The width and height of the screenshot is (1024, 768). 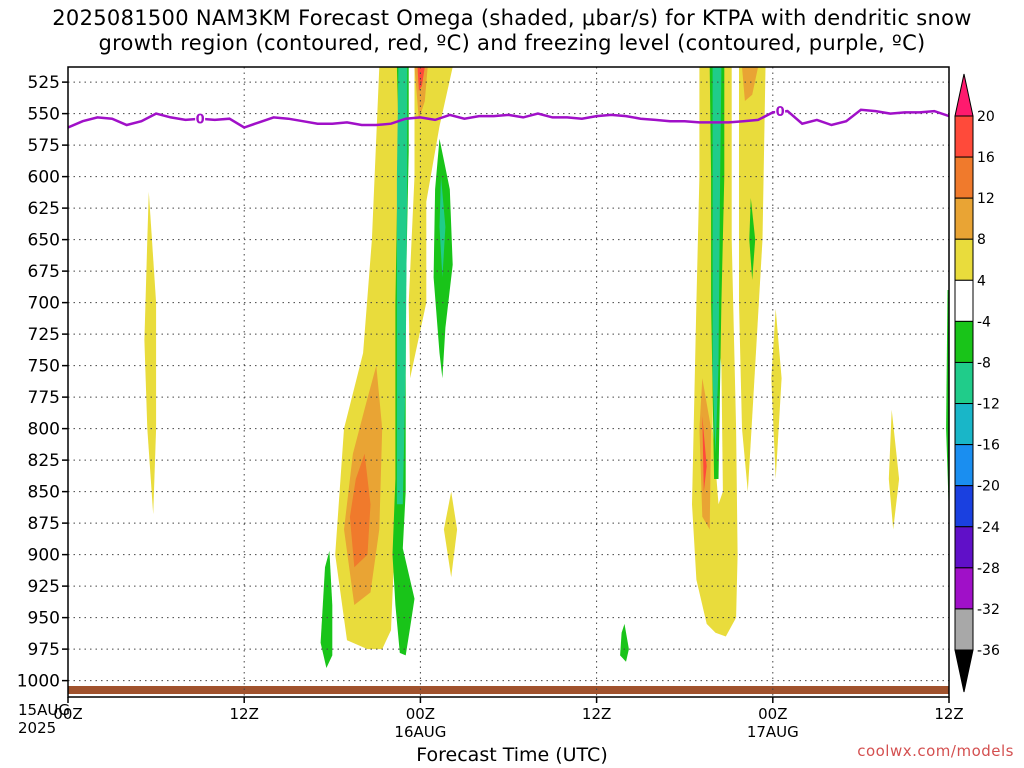 I want to click on colorbar-top-arrow, so click(x=964, y=95).